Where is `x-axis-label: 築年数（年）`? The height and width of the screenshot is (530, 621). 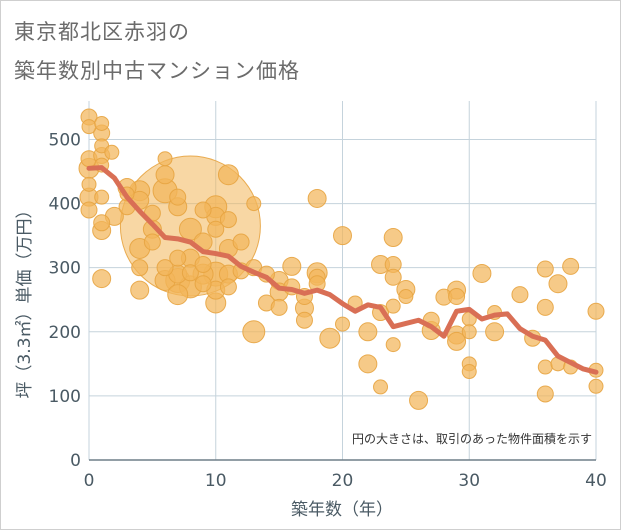 x-axis-label: 築年数（年） is located at coordinates (342, 510).